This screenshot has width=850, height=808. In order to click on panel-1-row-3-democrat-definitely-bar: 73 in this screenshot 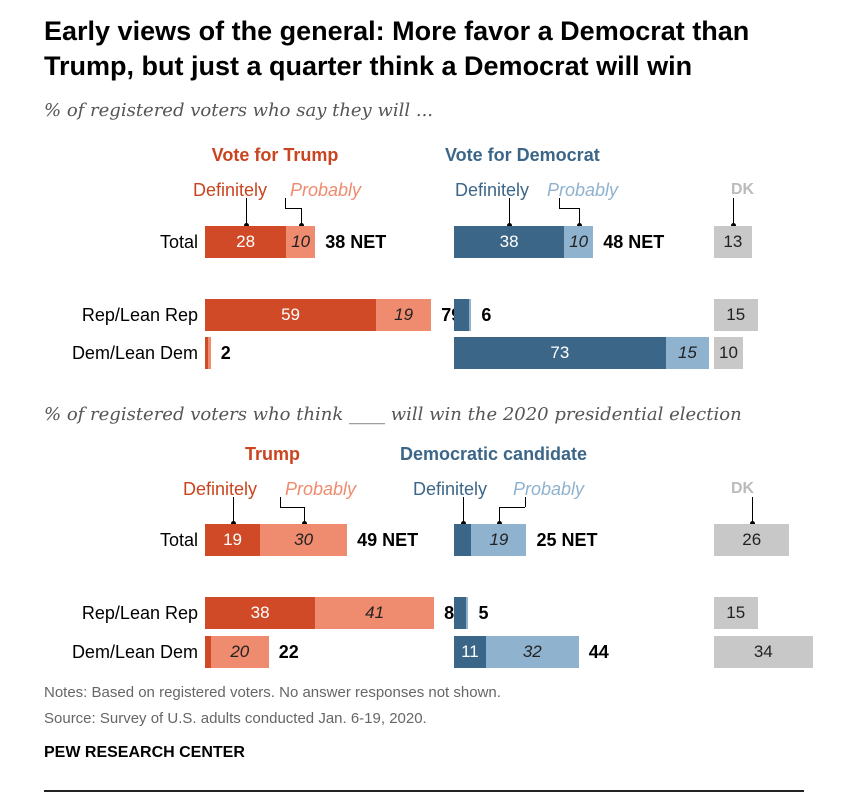, I will do `click(560, 353)`.